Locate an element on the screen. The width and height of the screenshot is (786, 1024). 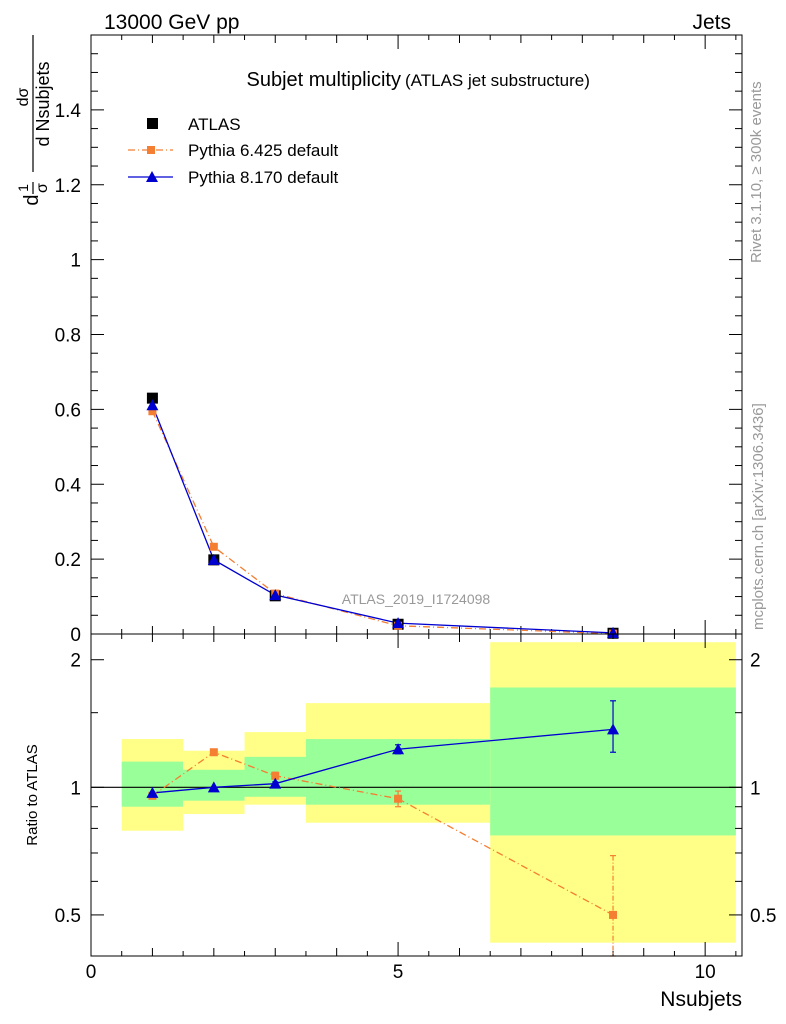
ratio-band-inner is located at coordinates (152, 784).